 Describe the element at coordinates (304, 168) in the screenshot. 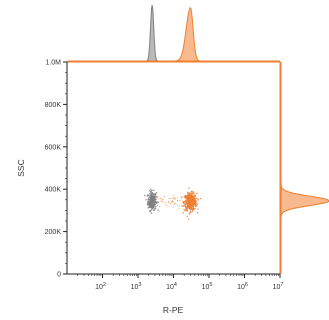

I see `right-histogram` at that location.